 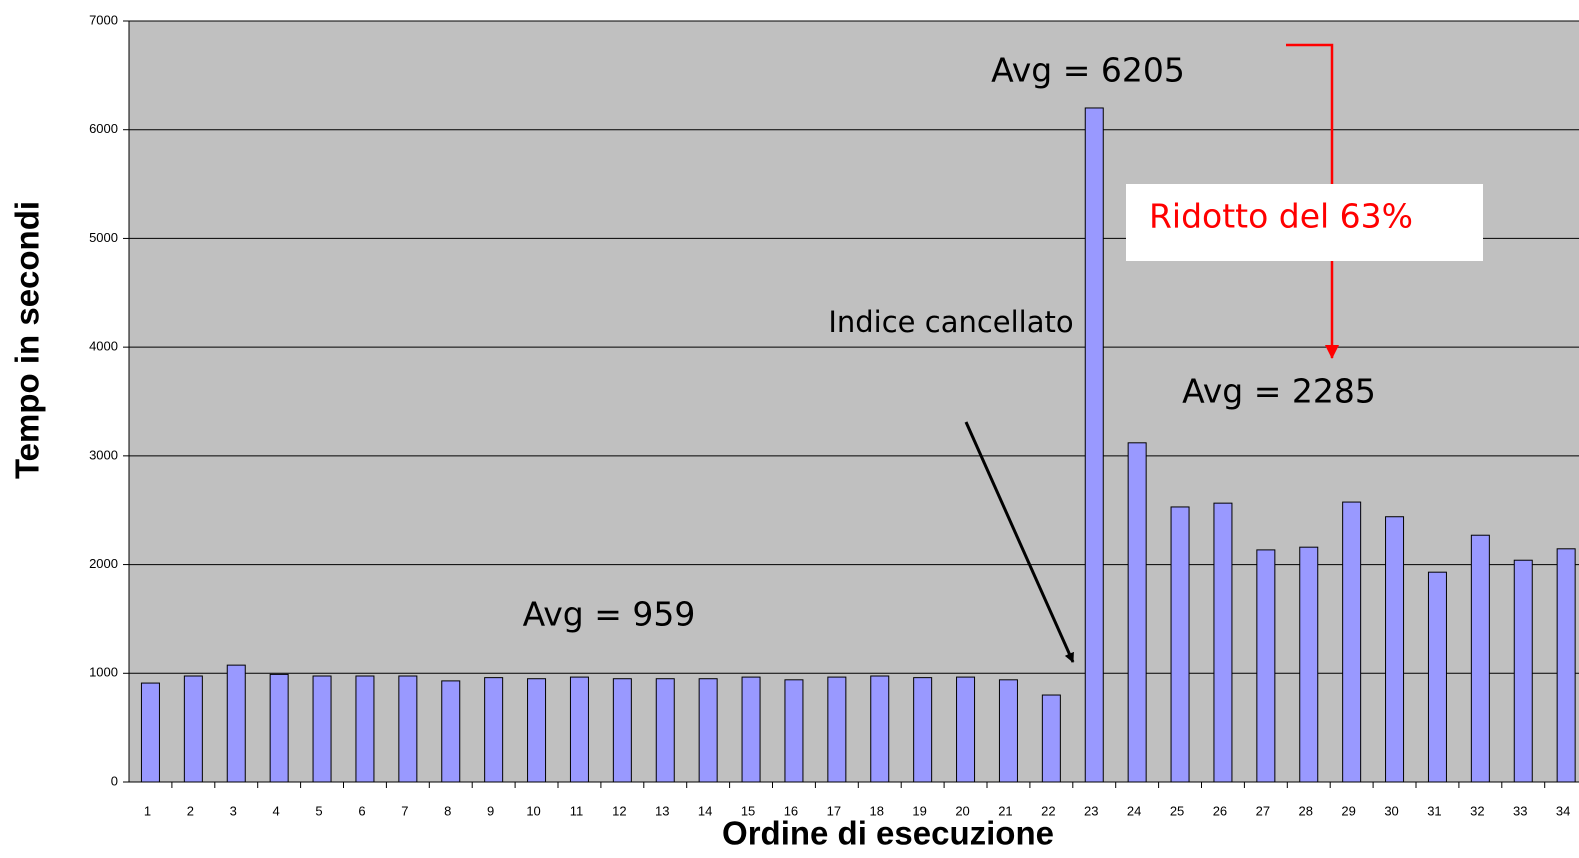 I want to click on annotation: Indice cancellato, so click(x=950, y=322).